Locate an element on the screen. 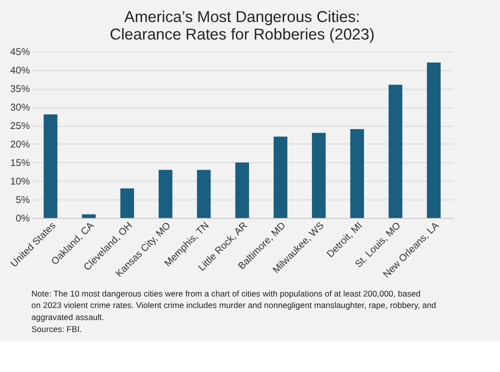  text: on 2023 violent crime rates. Violent crime includes murder and nonnegligent manslaughter, rape, robbery, and is located at coordinates (234, 305).